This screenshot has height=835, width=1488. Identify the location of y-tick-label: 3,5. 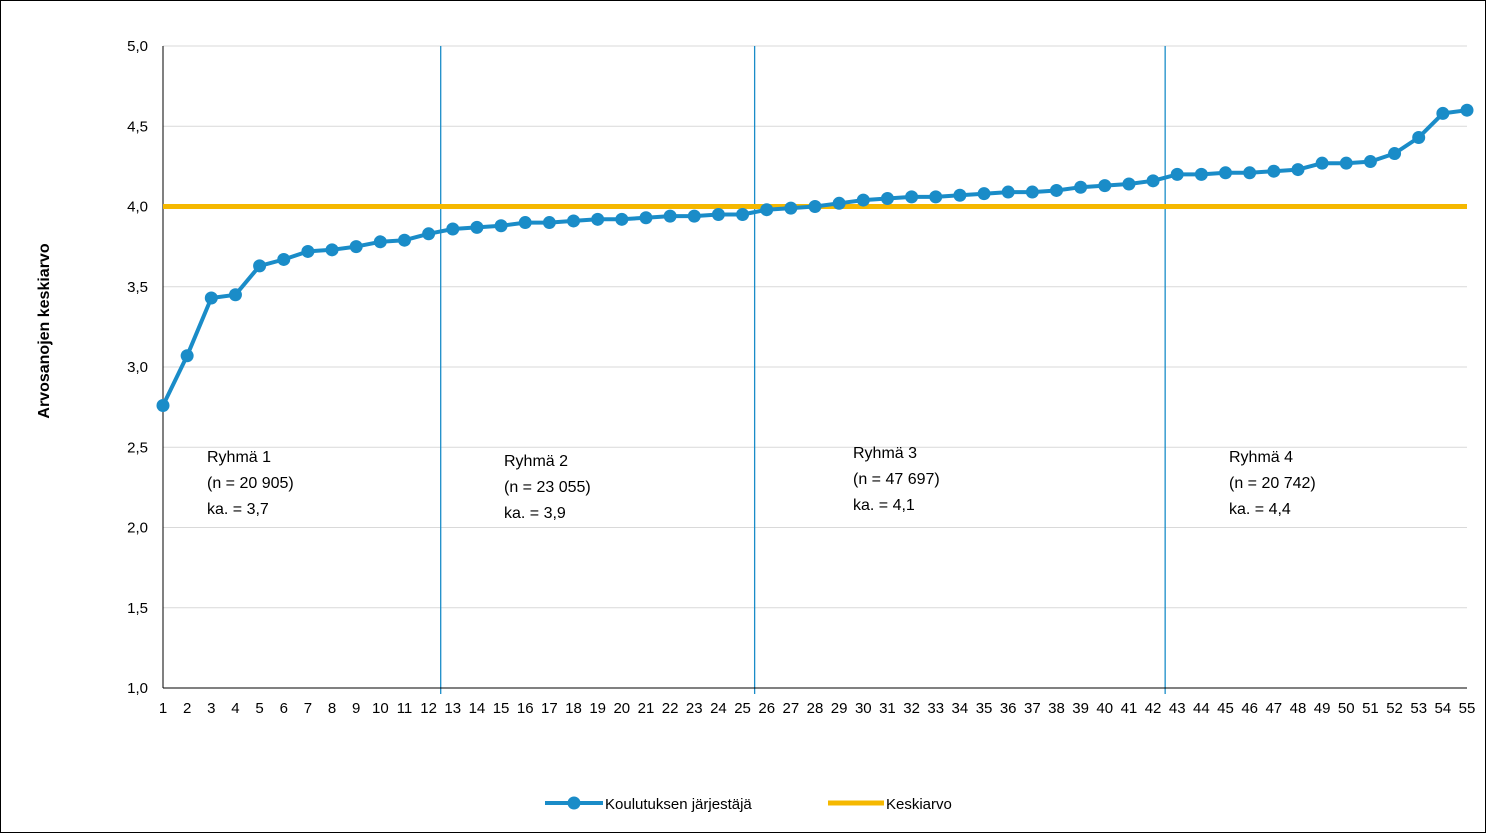
(137, 287).